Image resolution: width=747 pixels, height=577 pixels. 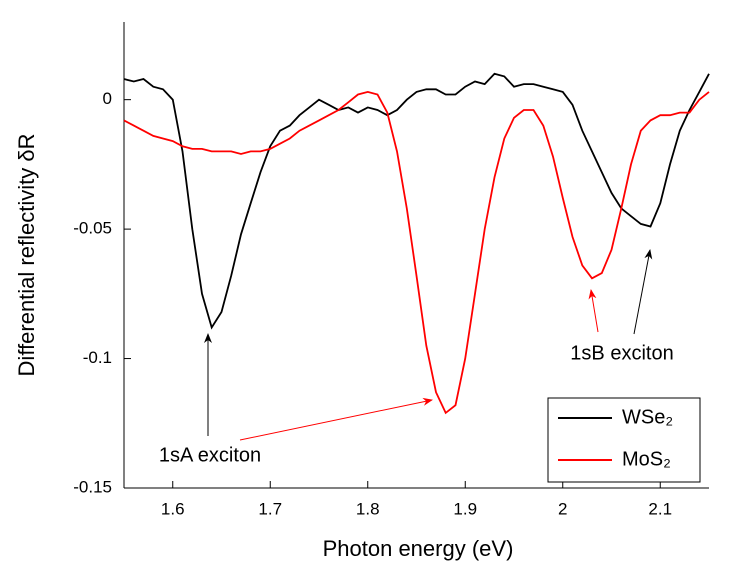 What do you see at coordinates (173, 508) in the screenshot?
I see `x-tick-label: 1.6` at bounding box center [173, 508].